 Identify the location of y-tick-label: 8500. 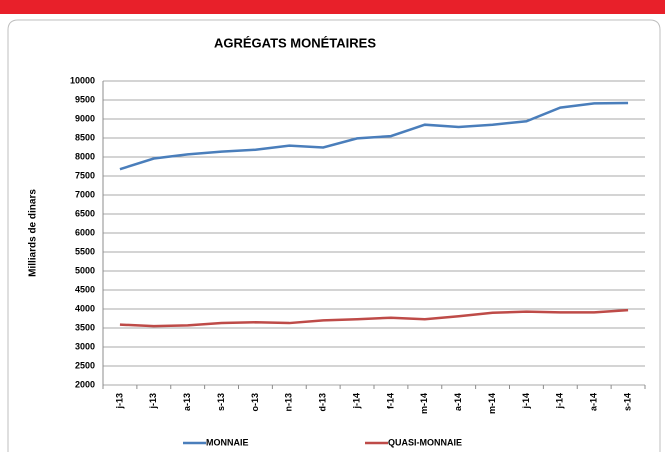
(85, 137).